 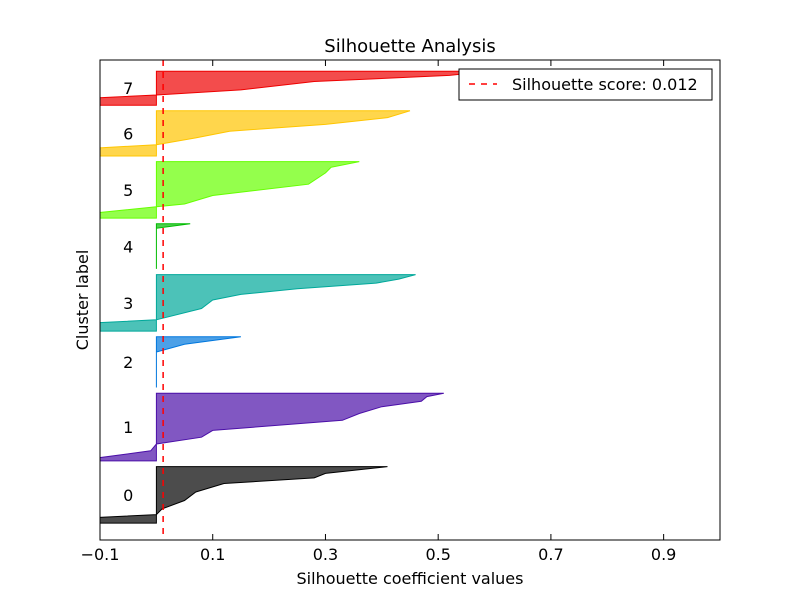 I want to click on legend-entry-score: Silhouette score: 0.012, so click(x=605, y=84).